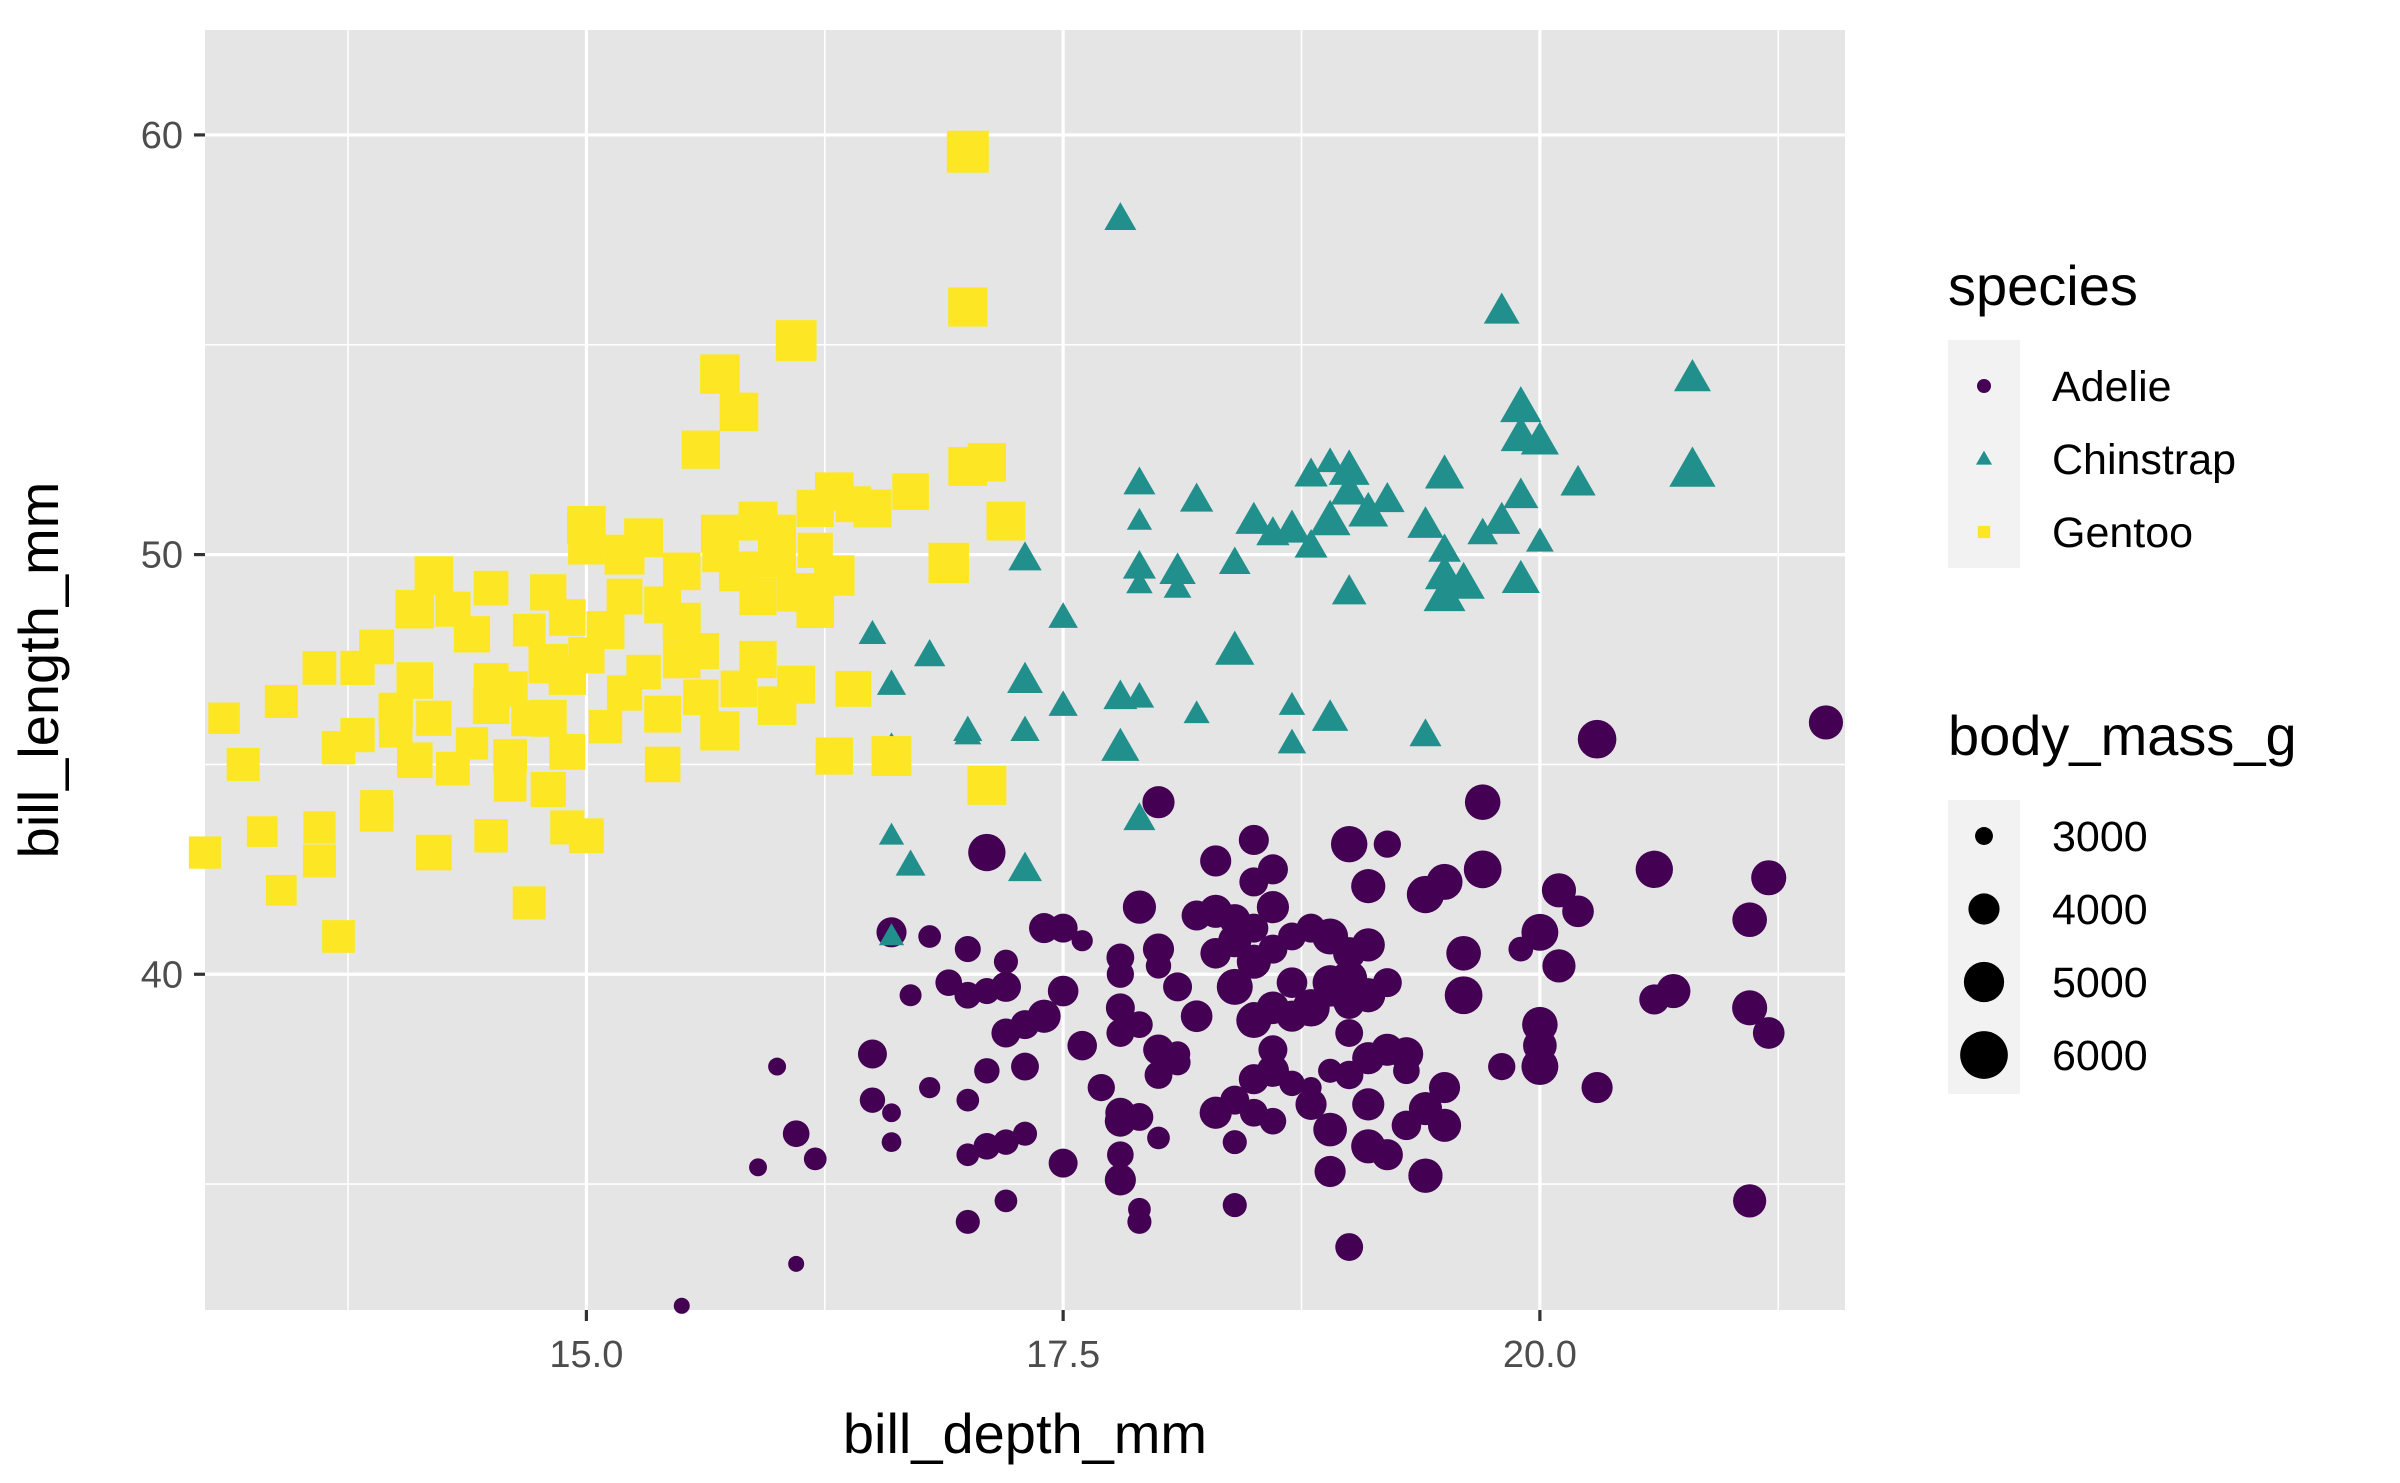 The height and width of the screenshot is (1483, 2400). I want to click on legend-label-chinstrap: Chinstrap, so click(2144, 460).